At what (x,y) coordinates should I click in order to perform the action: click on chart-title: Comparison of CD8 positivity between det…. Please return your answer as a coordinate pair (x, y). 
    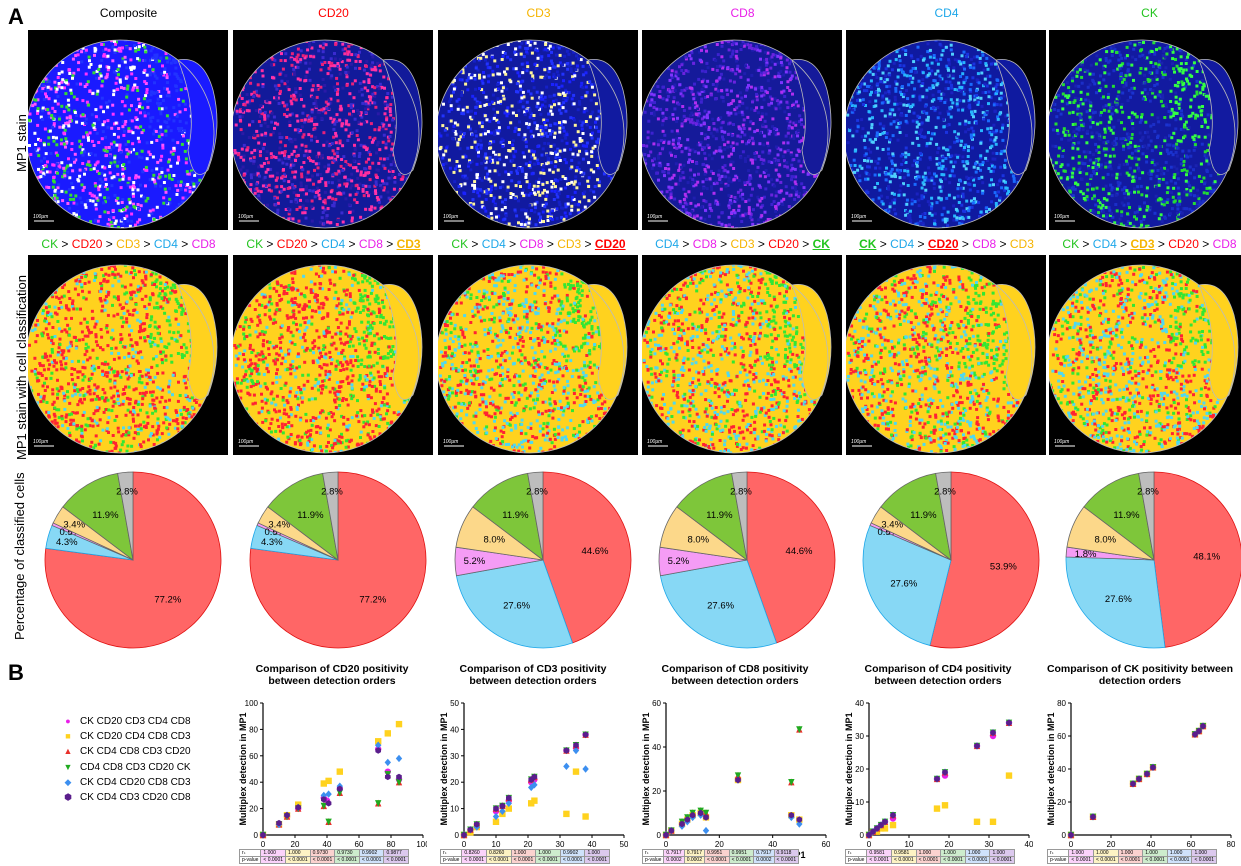
    Looking at the image, I should click on (735, 675).